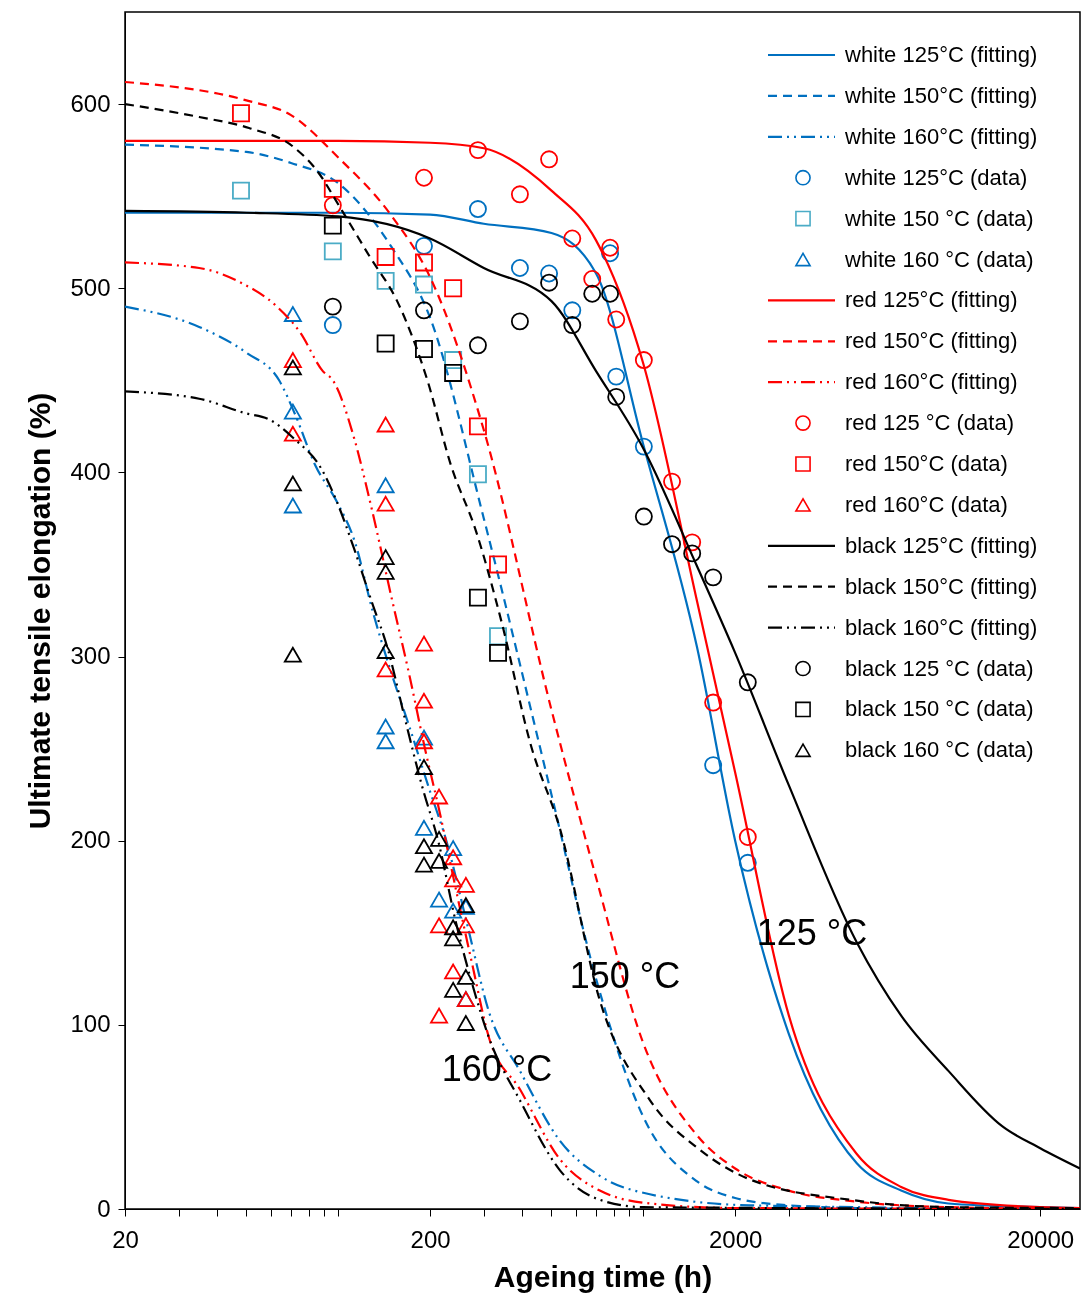 The height and width of the screenshot is (1315, 1081). I want to click on annotation: 150 °C, so click(625, 975).